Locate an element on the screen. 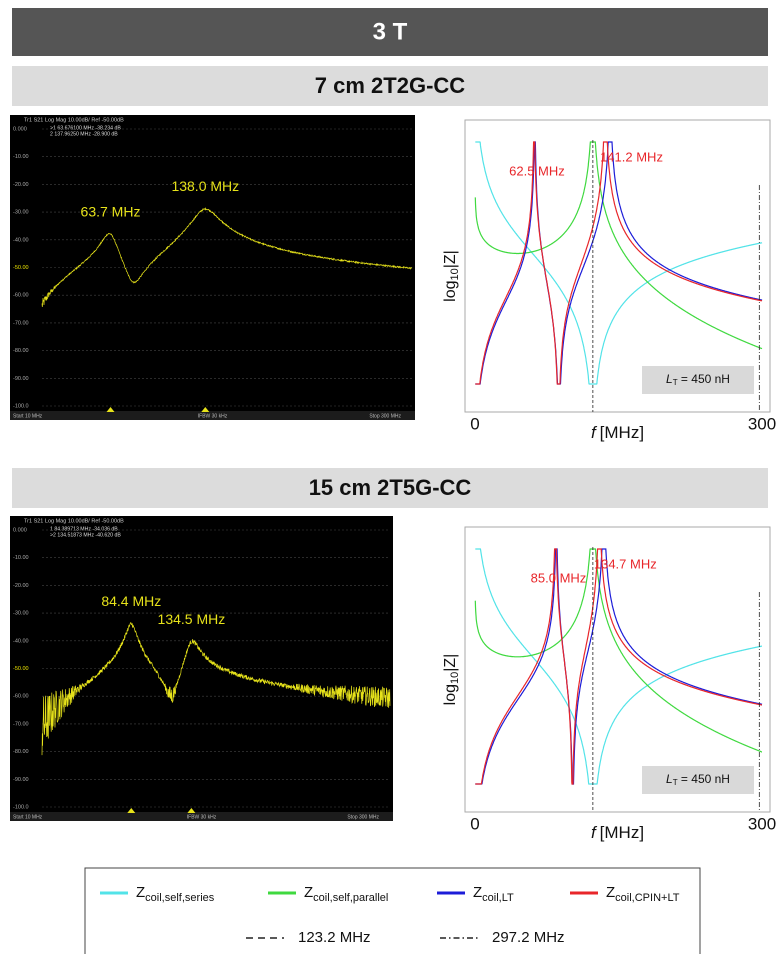 The image size is (782, 954). x-label-symbol: f is located at coordinates (594, 832).